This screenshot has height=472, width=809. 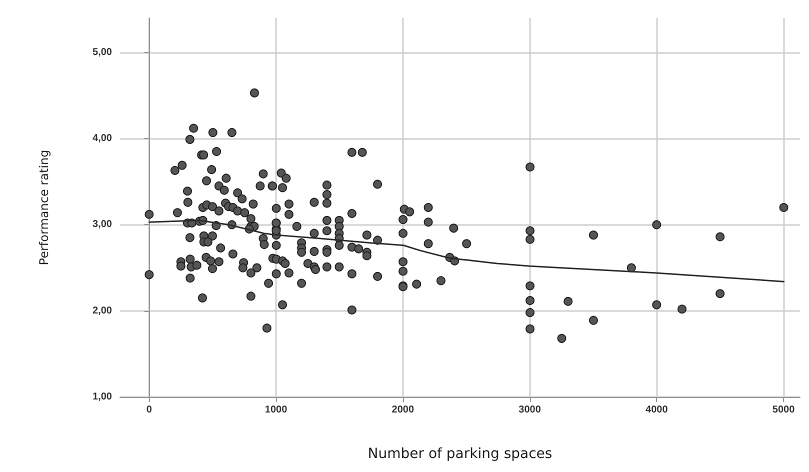 What do you see at coordinates (460, 454) in the screenshot?
I see `x-axis-title: Number of parking spaces` at bounding box center [460, 454].